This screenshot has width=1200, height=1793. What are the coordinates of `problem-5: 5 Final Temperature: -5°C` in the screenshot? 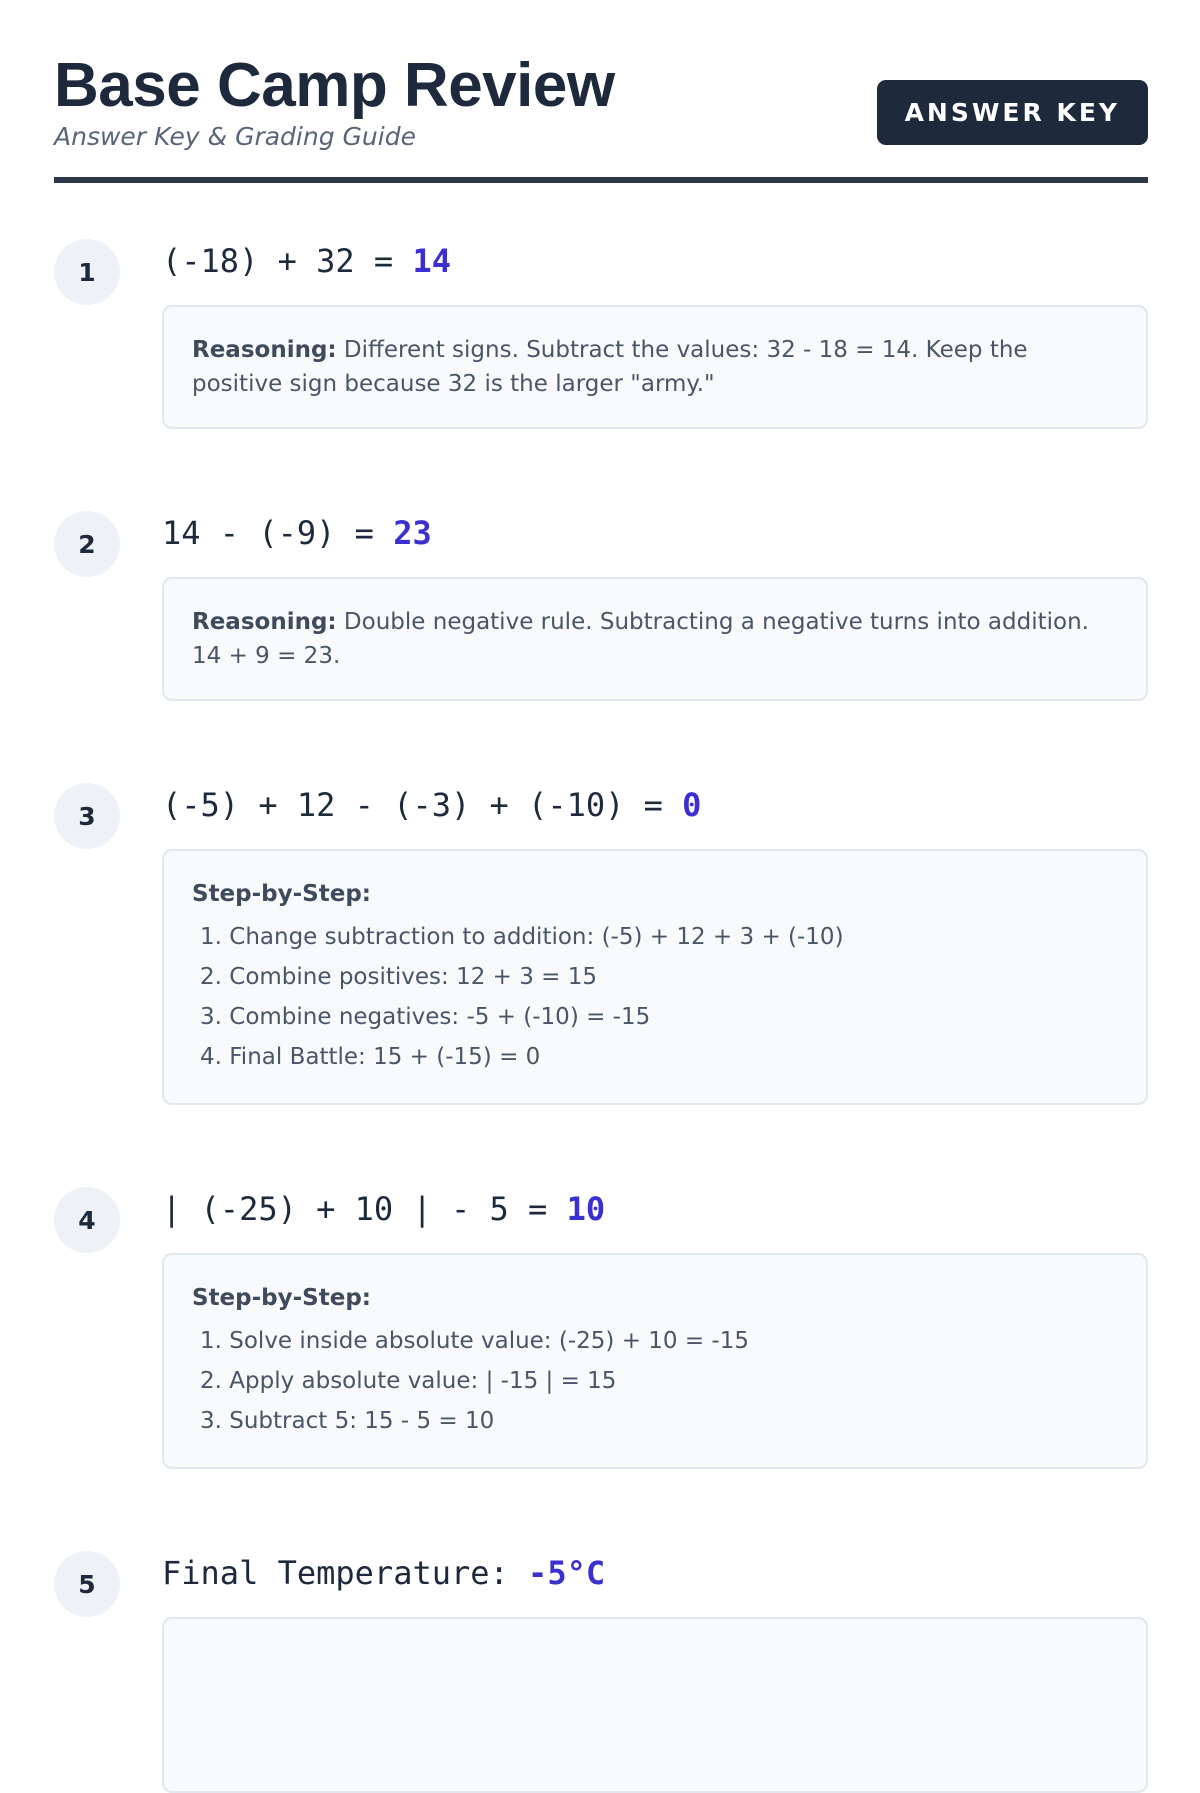 It's located at (601, 1672).